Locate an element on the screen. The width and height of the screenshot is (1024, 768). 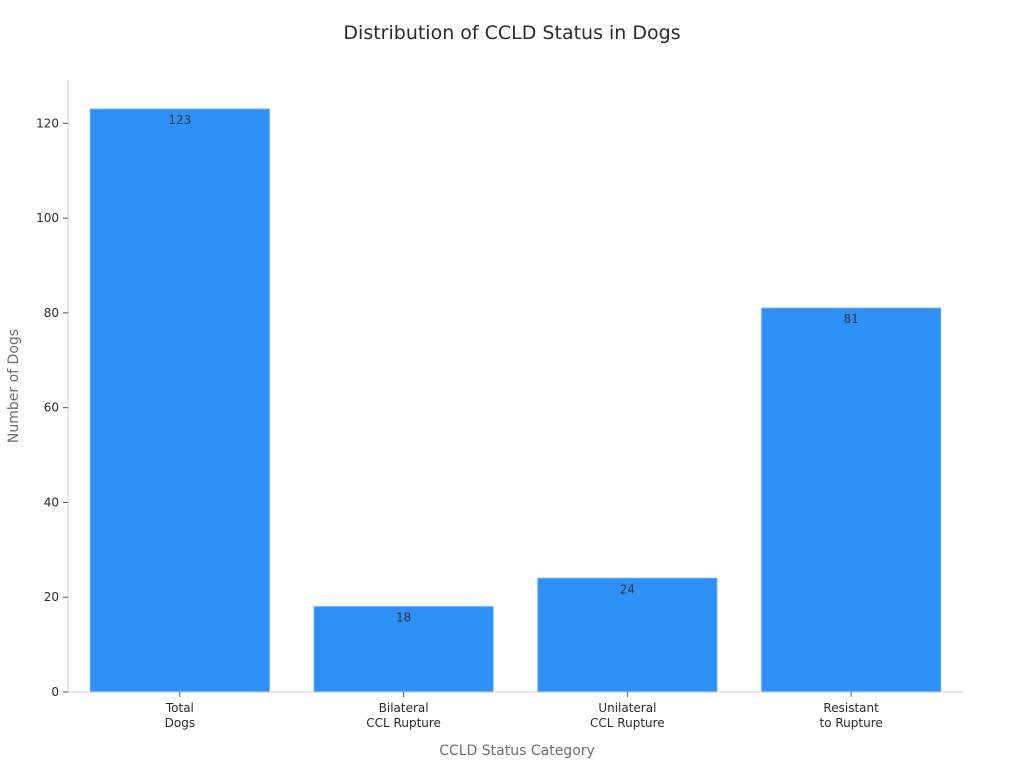
chart-title: Distribution of CCLD Status in Dogs is located at coordinates (511, 33).